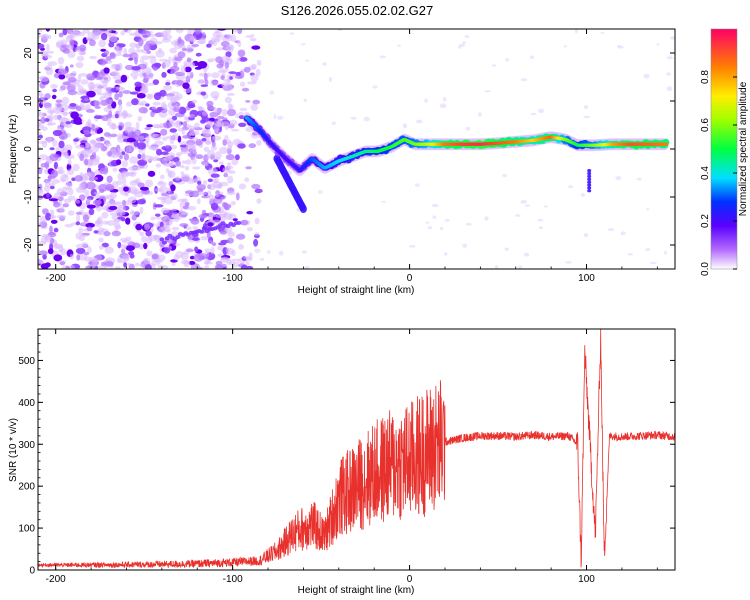 The width and height of the screenshot is (750, 600). I want to click on y-tick-label: -20, so click(28, 244).